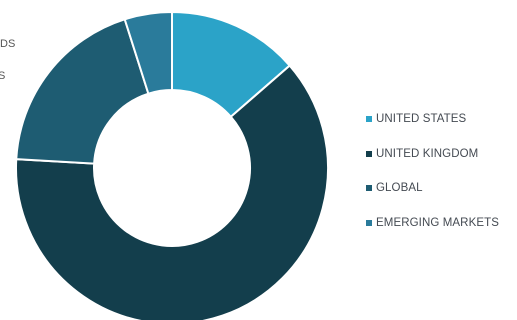 This screenshot has height=320, width=517. I want to click on legend-item-global: GLOBAL, so click(432, 188).